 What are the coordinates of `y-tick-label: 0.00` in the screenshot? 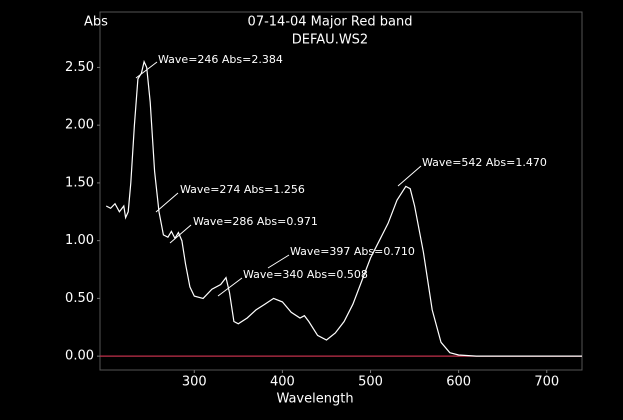 It's located at (79, 356).